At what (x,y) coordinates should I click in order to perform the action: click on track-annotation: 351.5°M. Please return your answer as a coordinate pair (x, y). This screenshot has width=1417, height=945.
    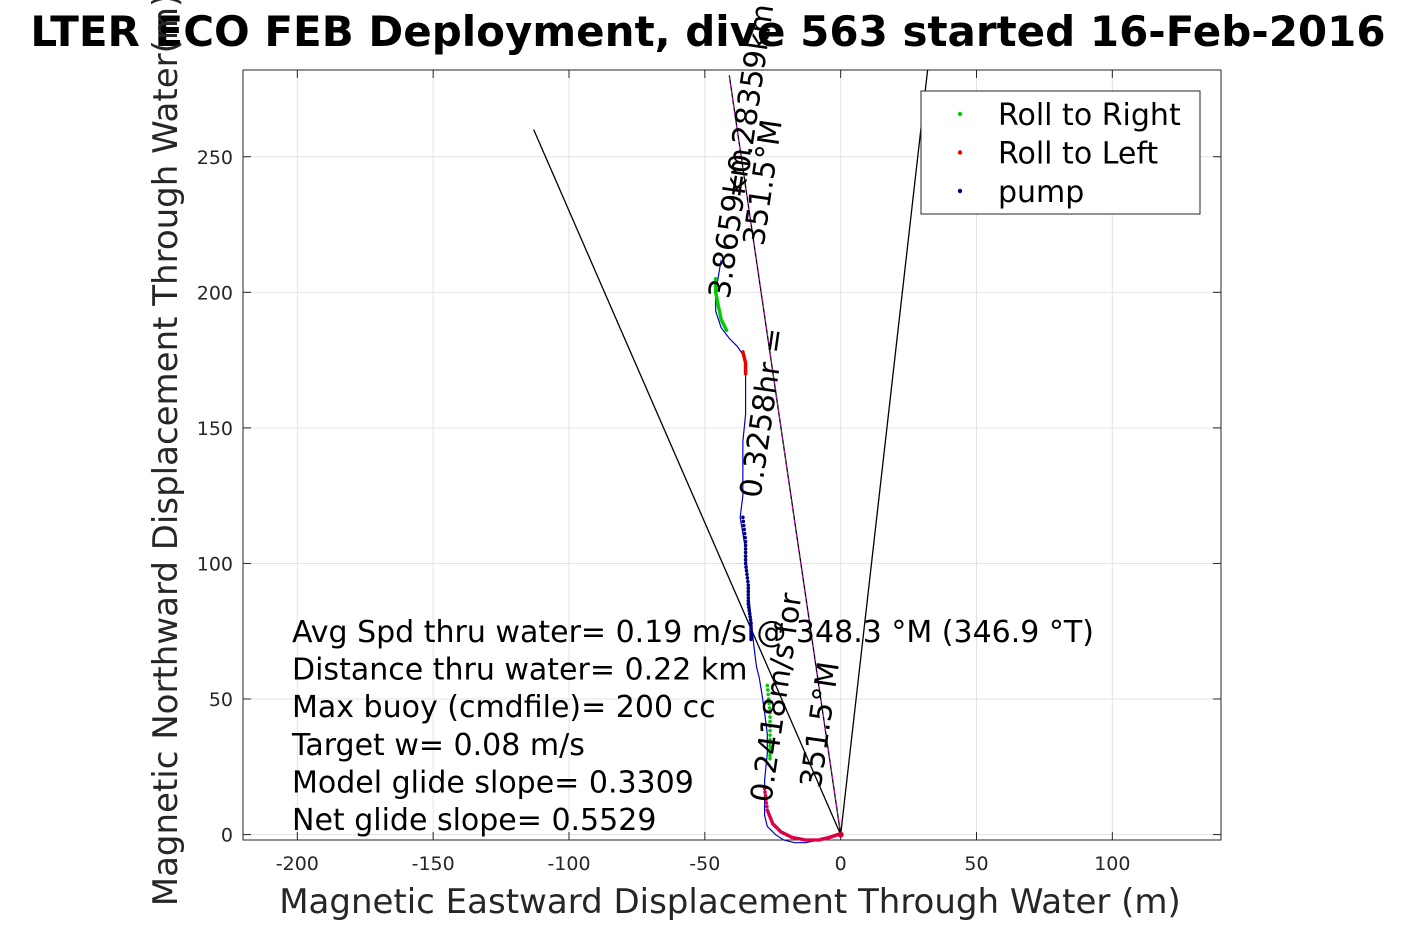
    Looking at the image, I should click on (820, 725).